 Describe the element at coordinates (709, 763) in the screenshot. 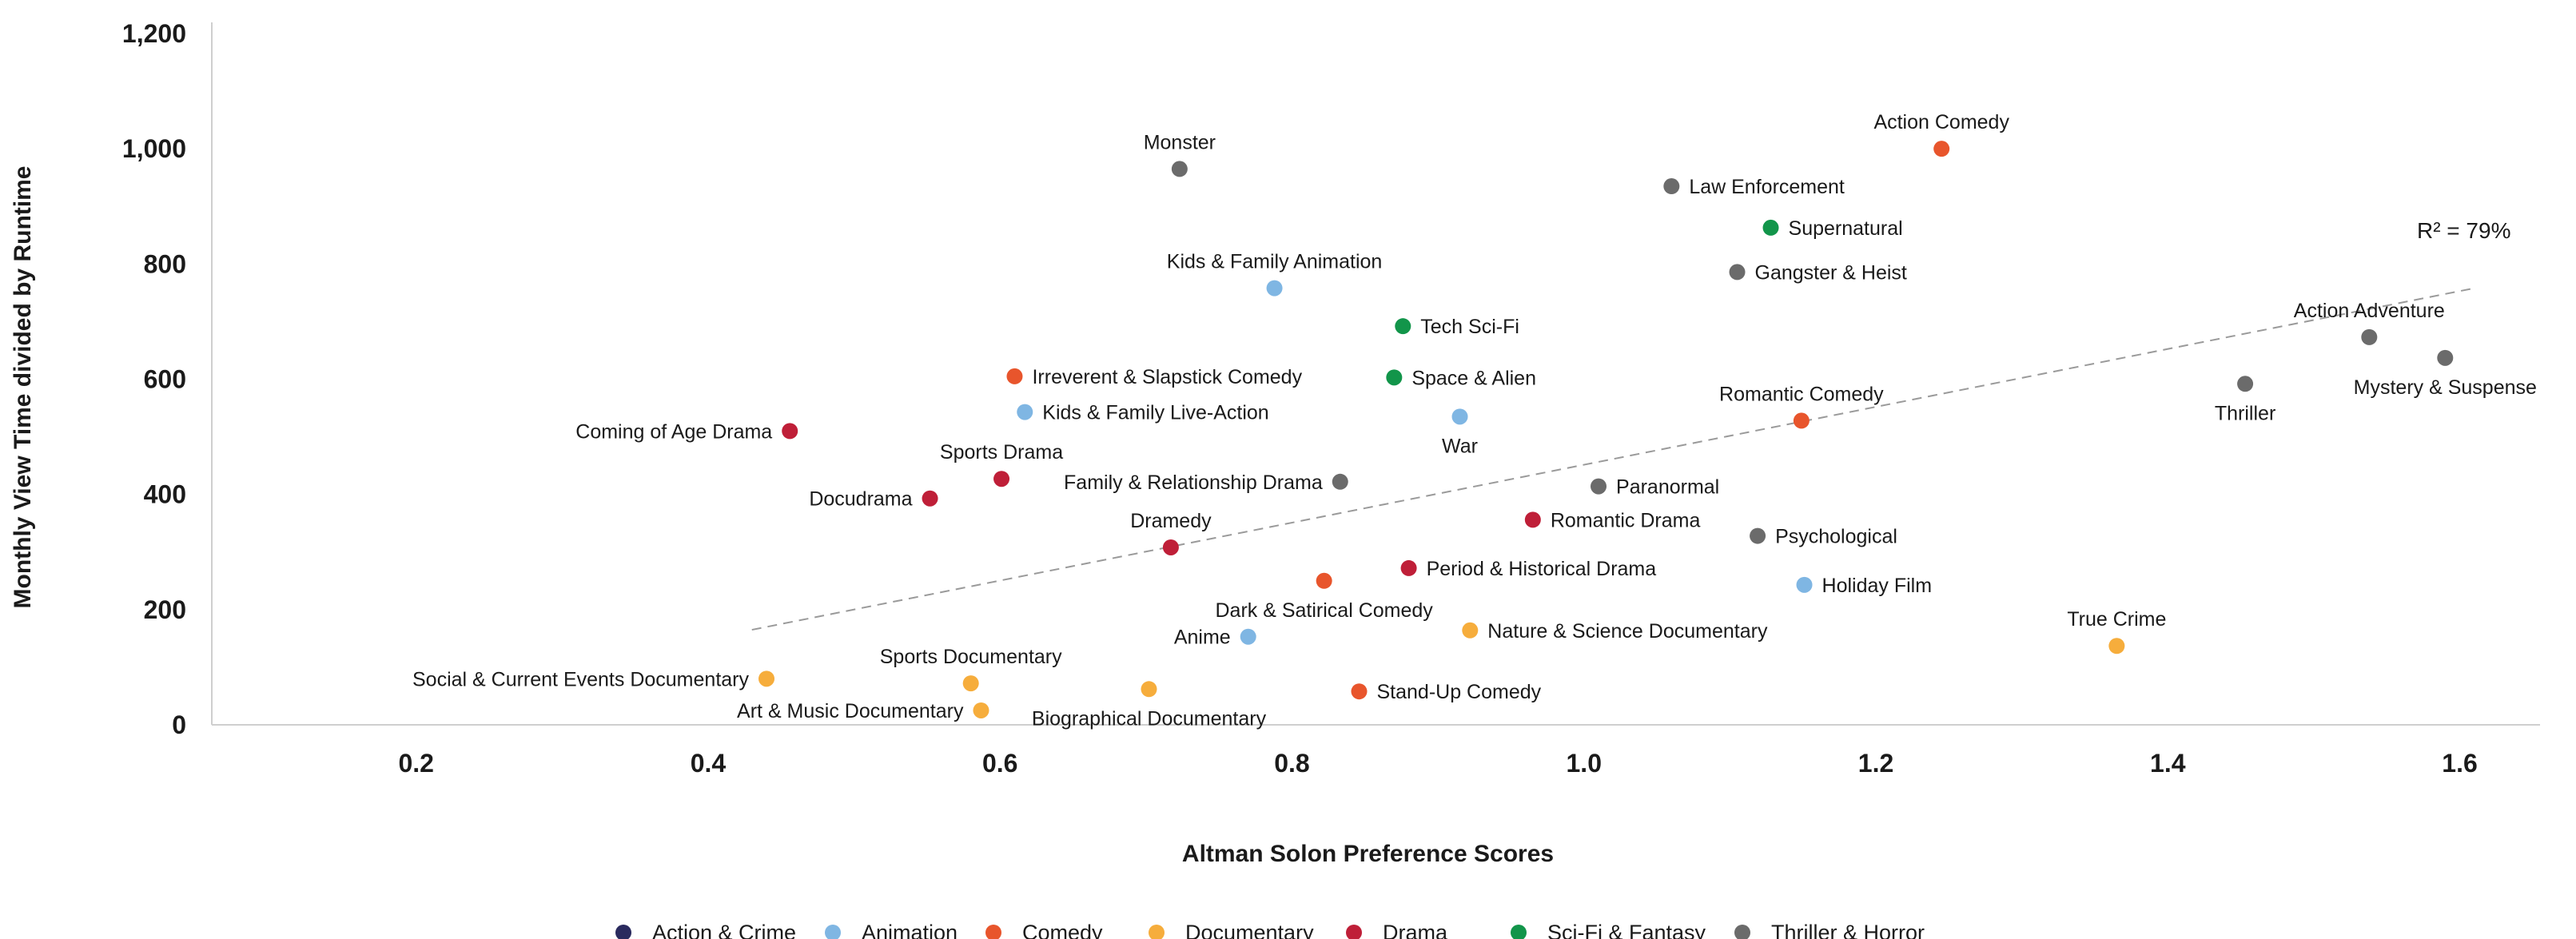

I see `x-tick-label: 0.4` at that location.